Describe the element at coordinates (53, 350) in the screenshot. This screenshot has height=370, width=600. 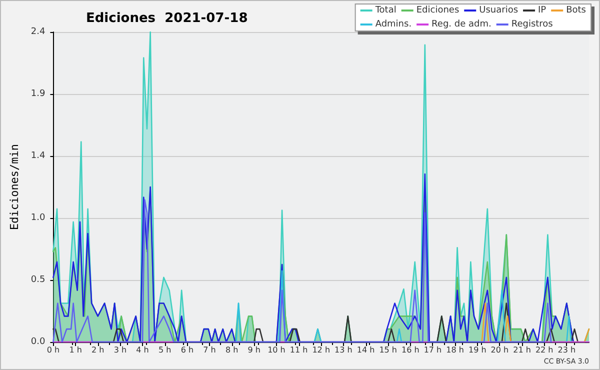
I see `x-tick-label: 0 h` at that location.